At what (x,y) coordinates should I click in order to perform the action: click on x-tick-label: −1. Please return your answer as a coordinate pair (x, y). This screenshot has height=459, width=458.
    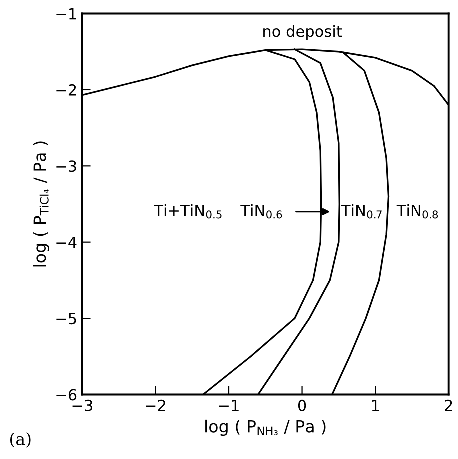
    Looking at the image, I should click on (229, 406).